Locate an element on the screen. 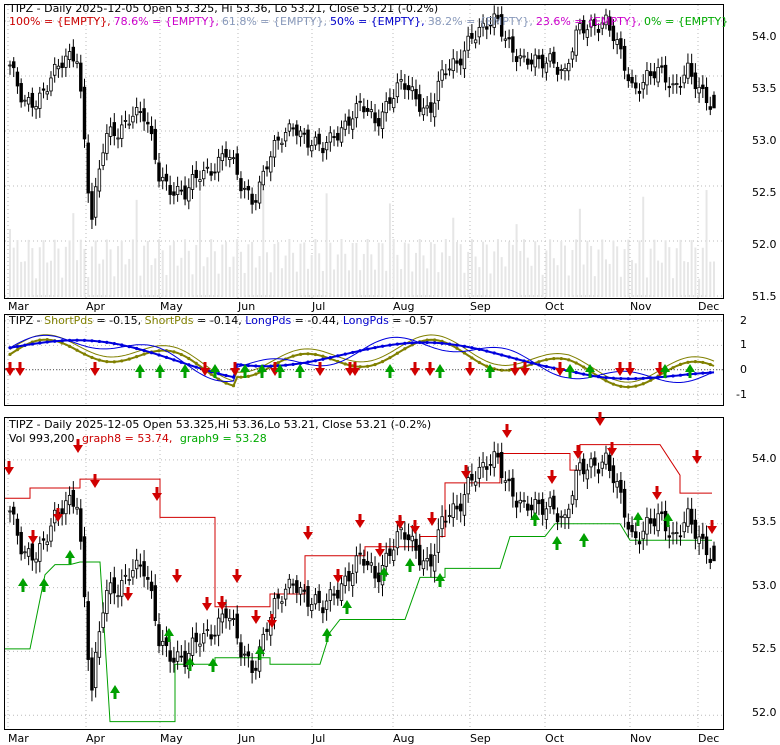  fib-legend-item: 78.6% = {EMPTY}, is located at coordinates (166, 21).